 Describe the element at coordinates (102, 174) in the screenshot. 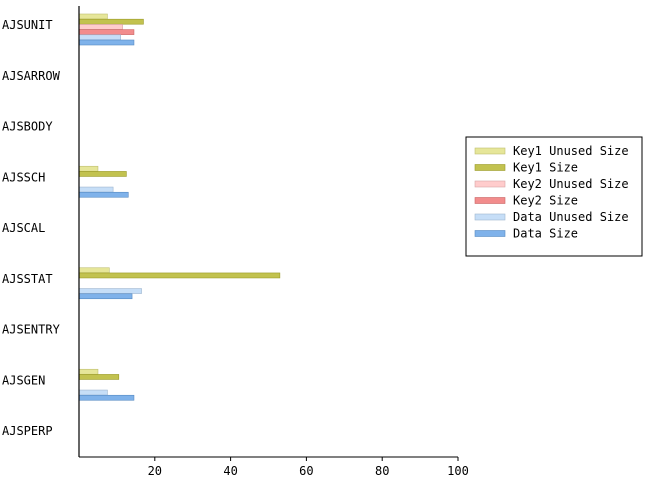

I see `bar-ajssch-key1-size` at that location.